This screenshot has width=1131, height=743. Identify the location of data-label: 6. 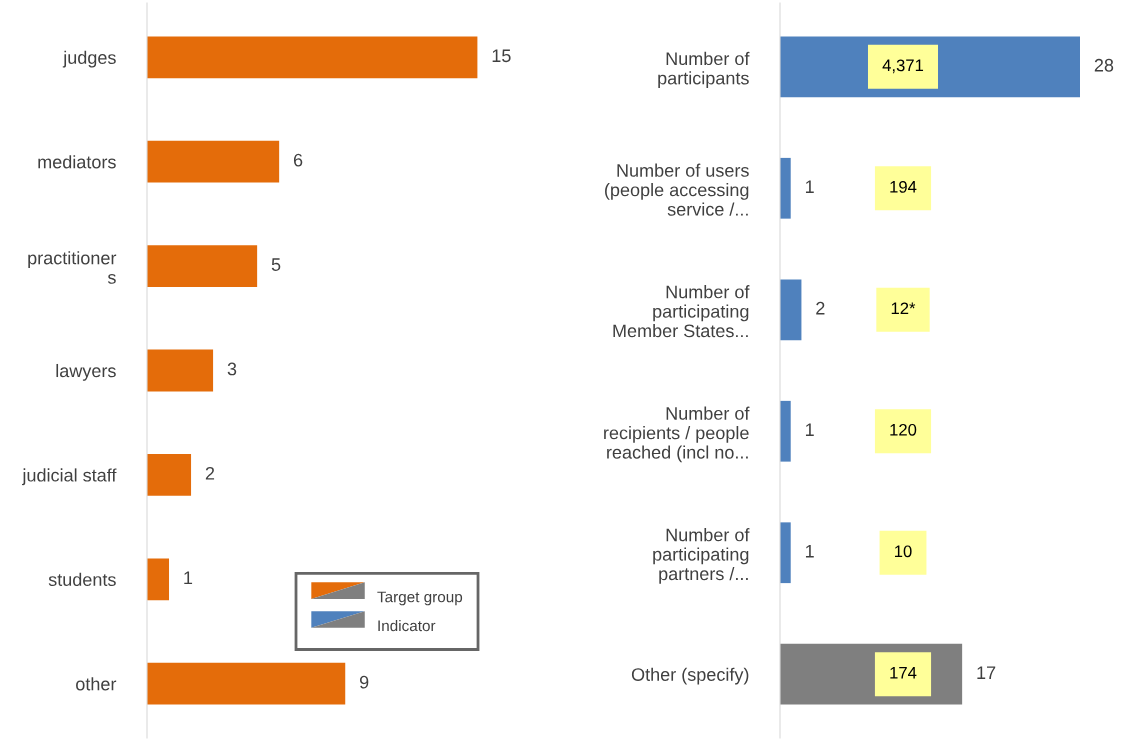
(298, 160).